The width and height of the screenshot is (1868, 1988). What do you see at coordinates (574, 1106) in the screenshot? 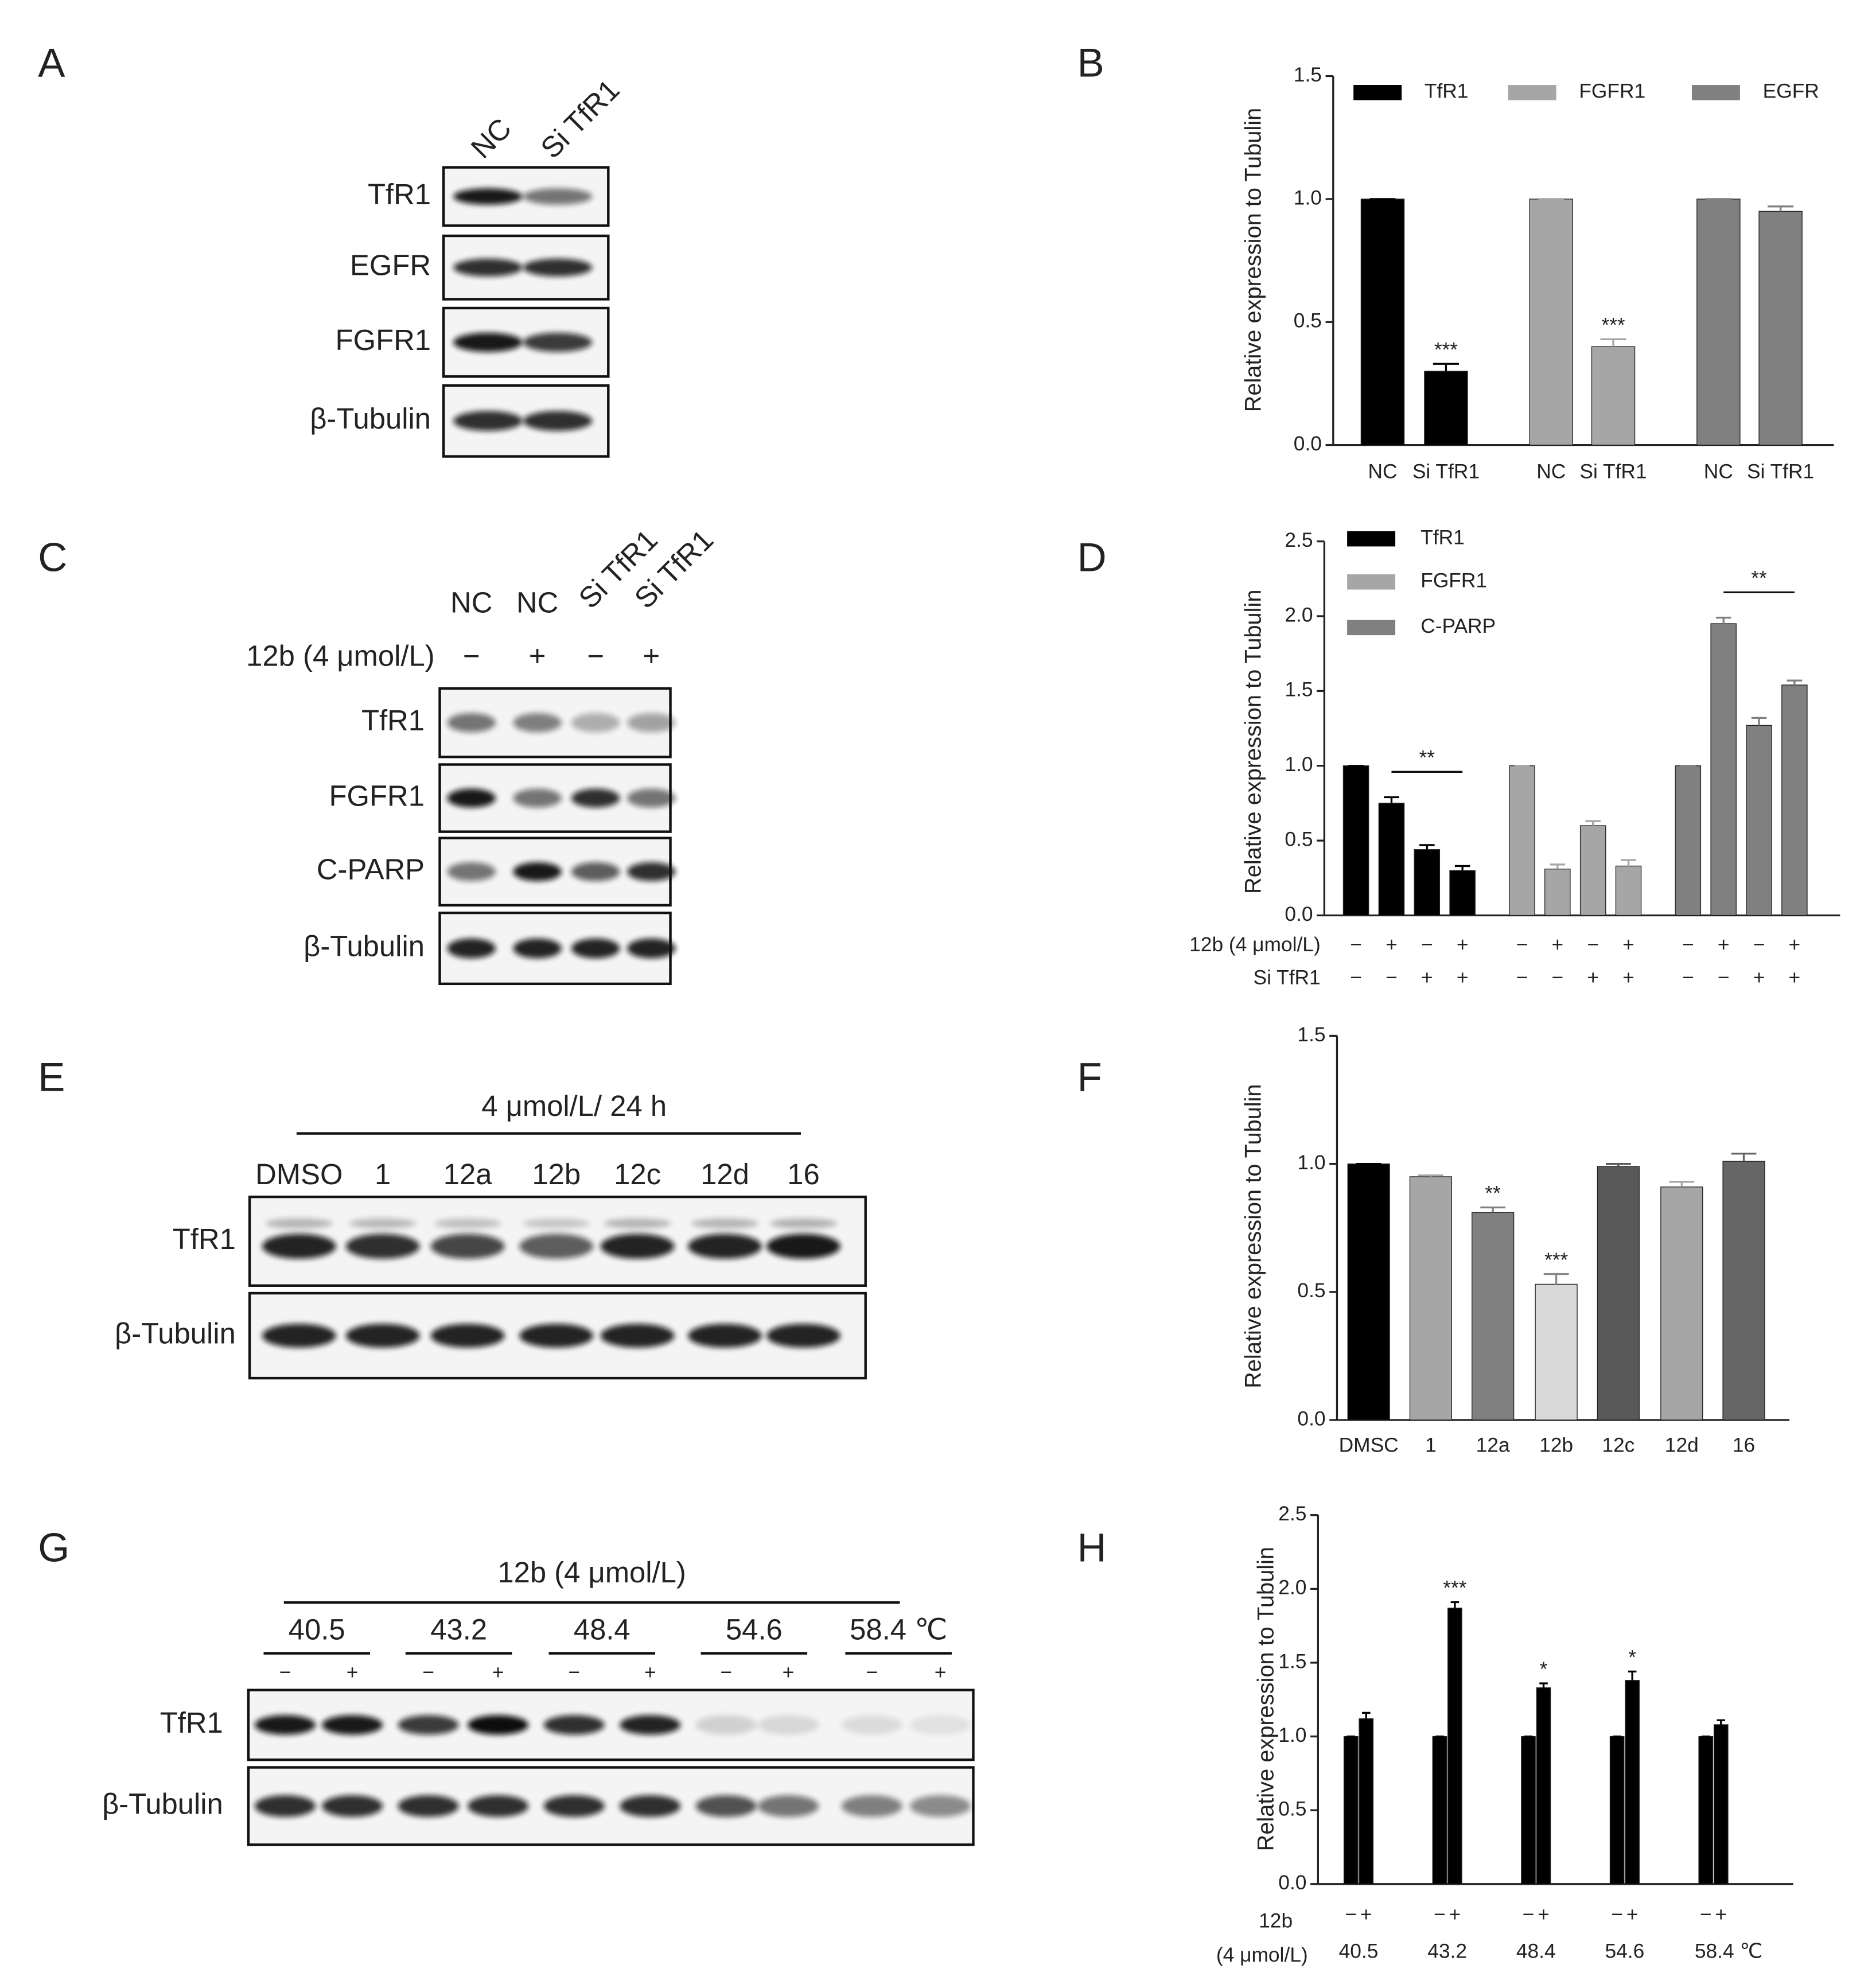
I see `blot-header: 4 μmol/L/ 24 h` at bounding box center [574, 1106].